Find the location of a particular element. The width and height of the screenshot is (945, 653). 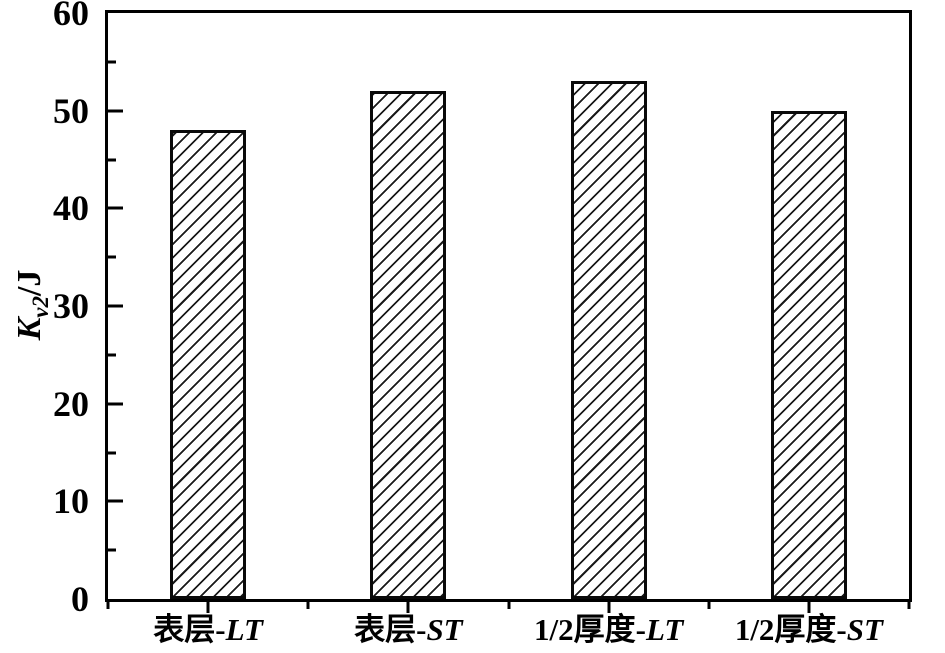

y-tick-label: 40 is located at coordinates (71, 208).